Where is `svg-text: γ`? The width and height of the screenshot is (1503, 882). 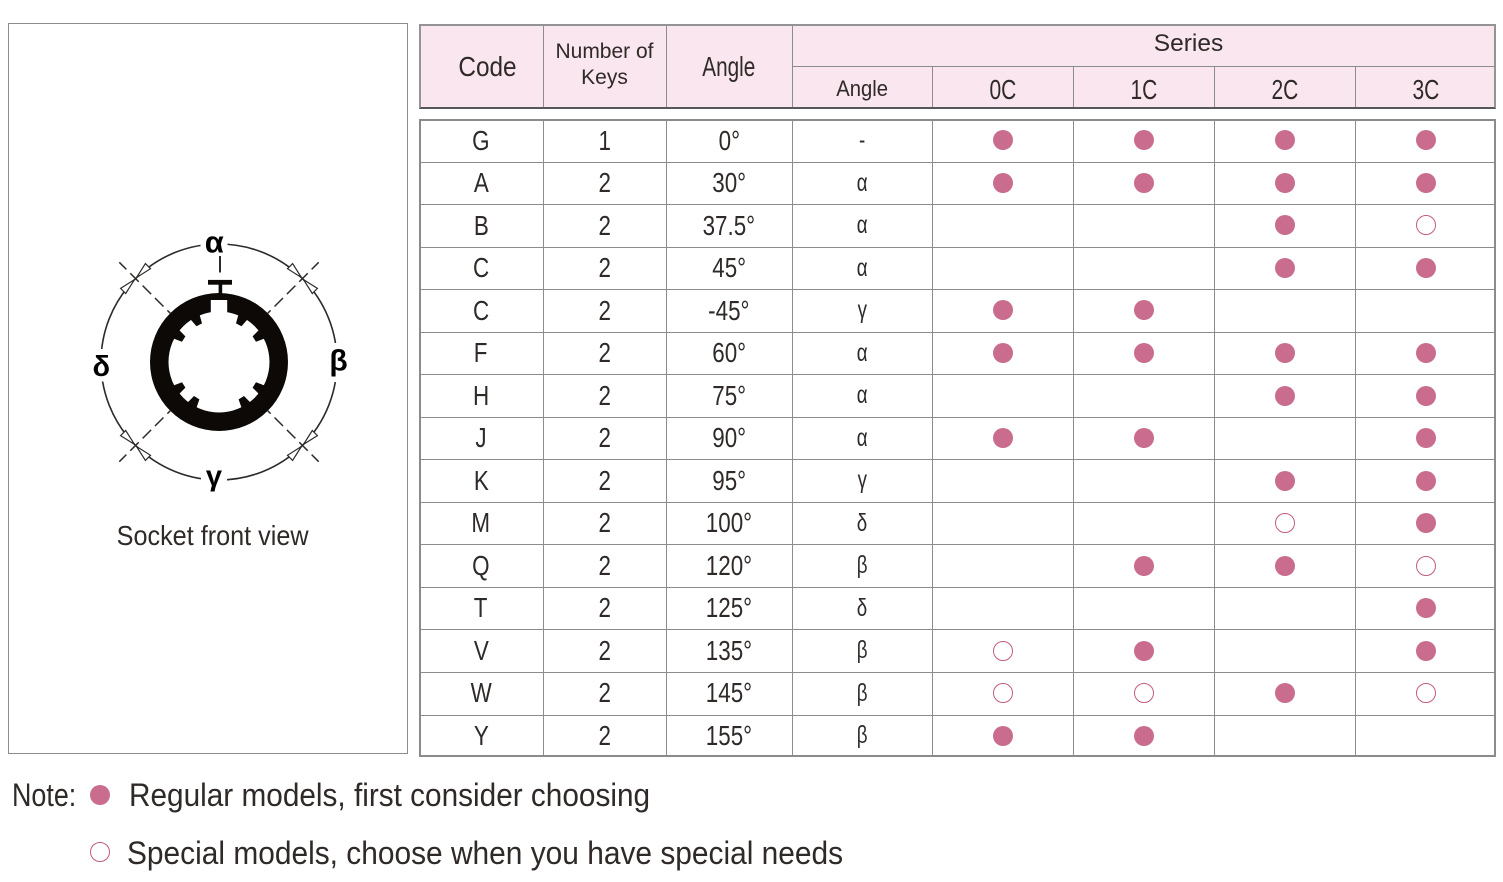 svg-text: γ is located at coordinates (214, 477).